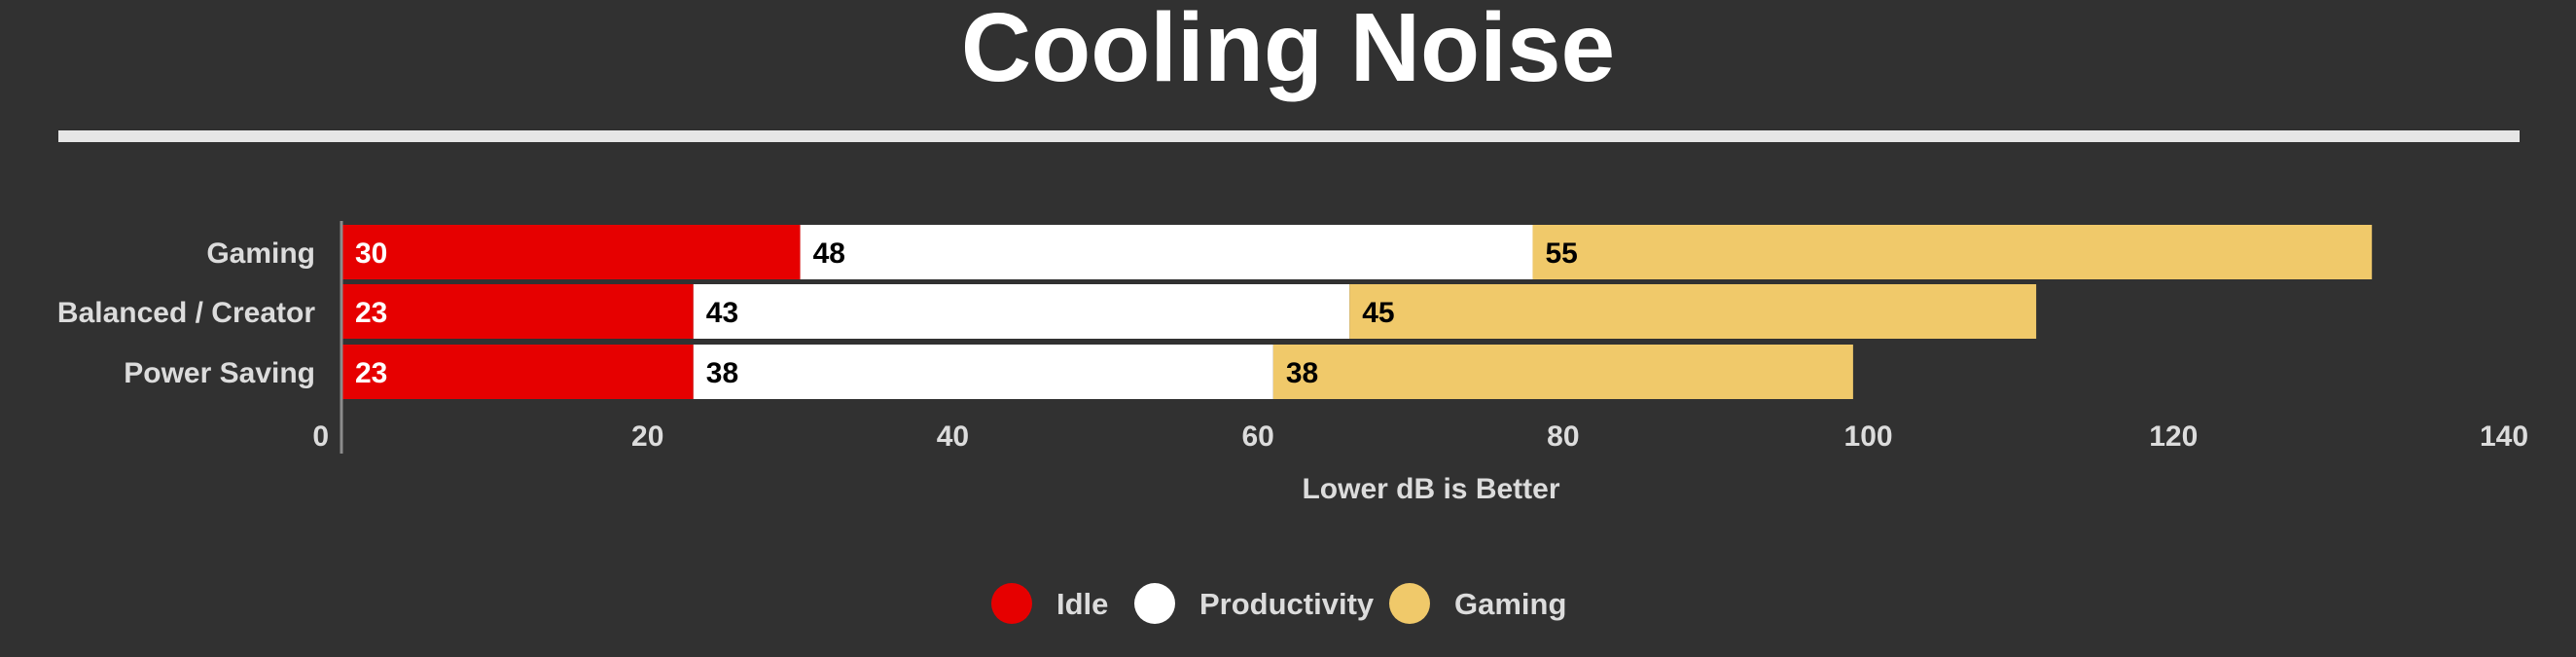 Image resolution: width=2576 pixels, height=657 pixels. Describe the element at coordinates (1563, 437) in the screenshot. I see `x-tick-label: 80` at that location.